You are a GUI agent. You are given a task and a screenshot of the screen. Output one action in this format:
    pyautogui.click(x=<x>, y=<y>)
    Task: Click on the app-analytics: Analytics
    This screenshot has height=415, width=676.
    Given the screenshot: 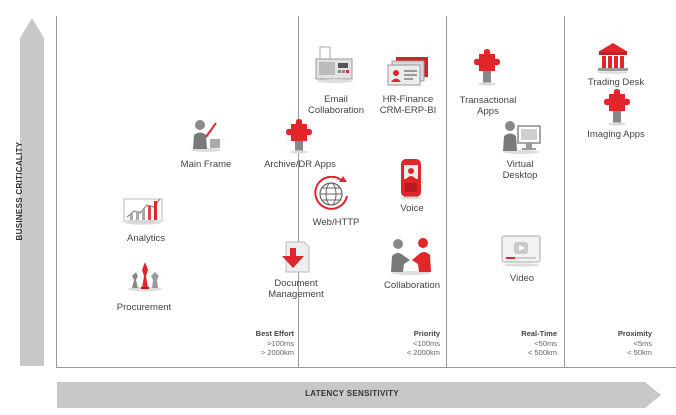 What is the action you would take?
    pyautogui.click(x=145, y=238)
    